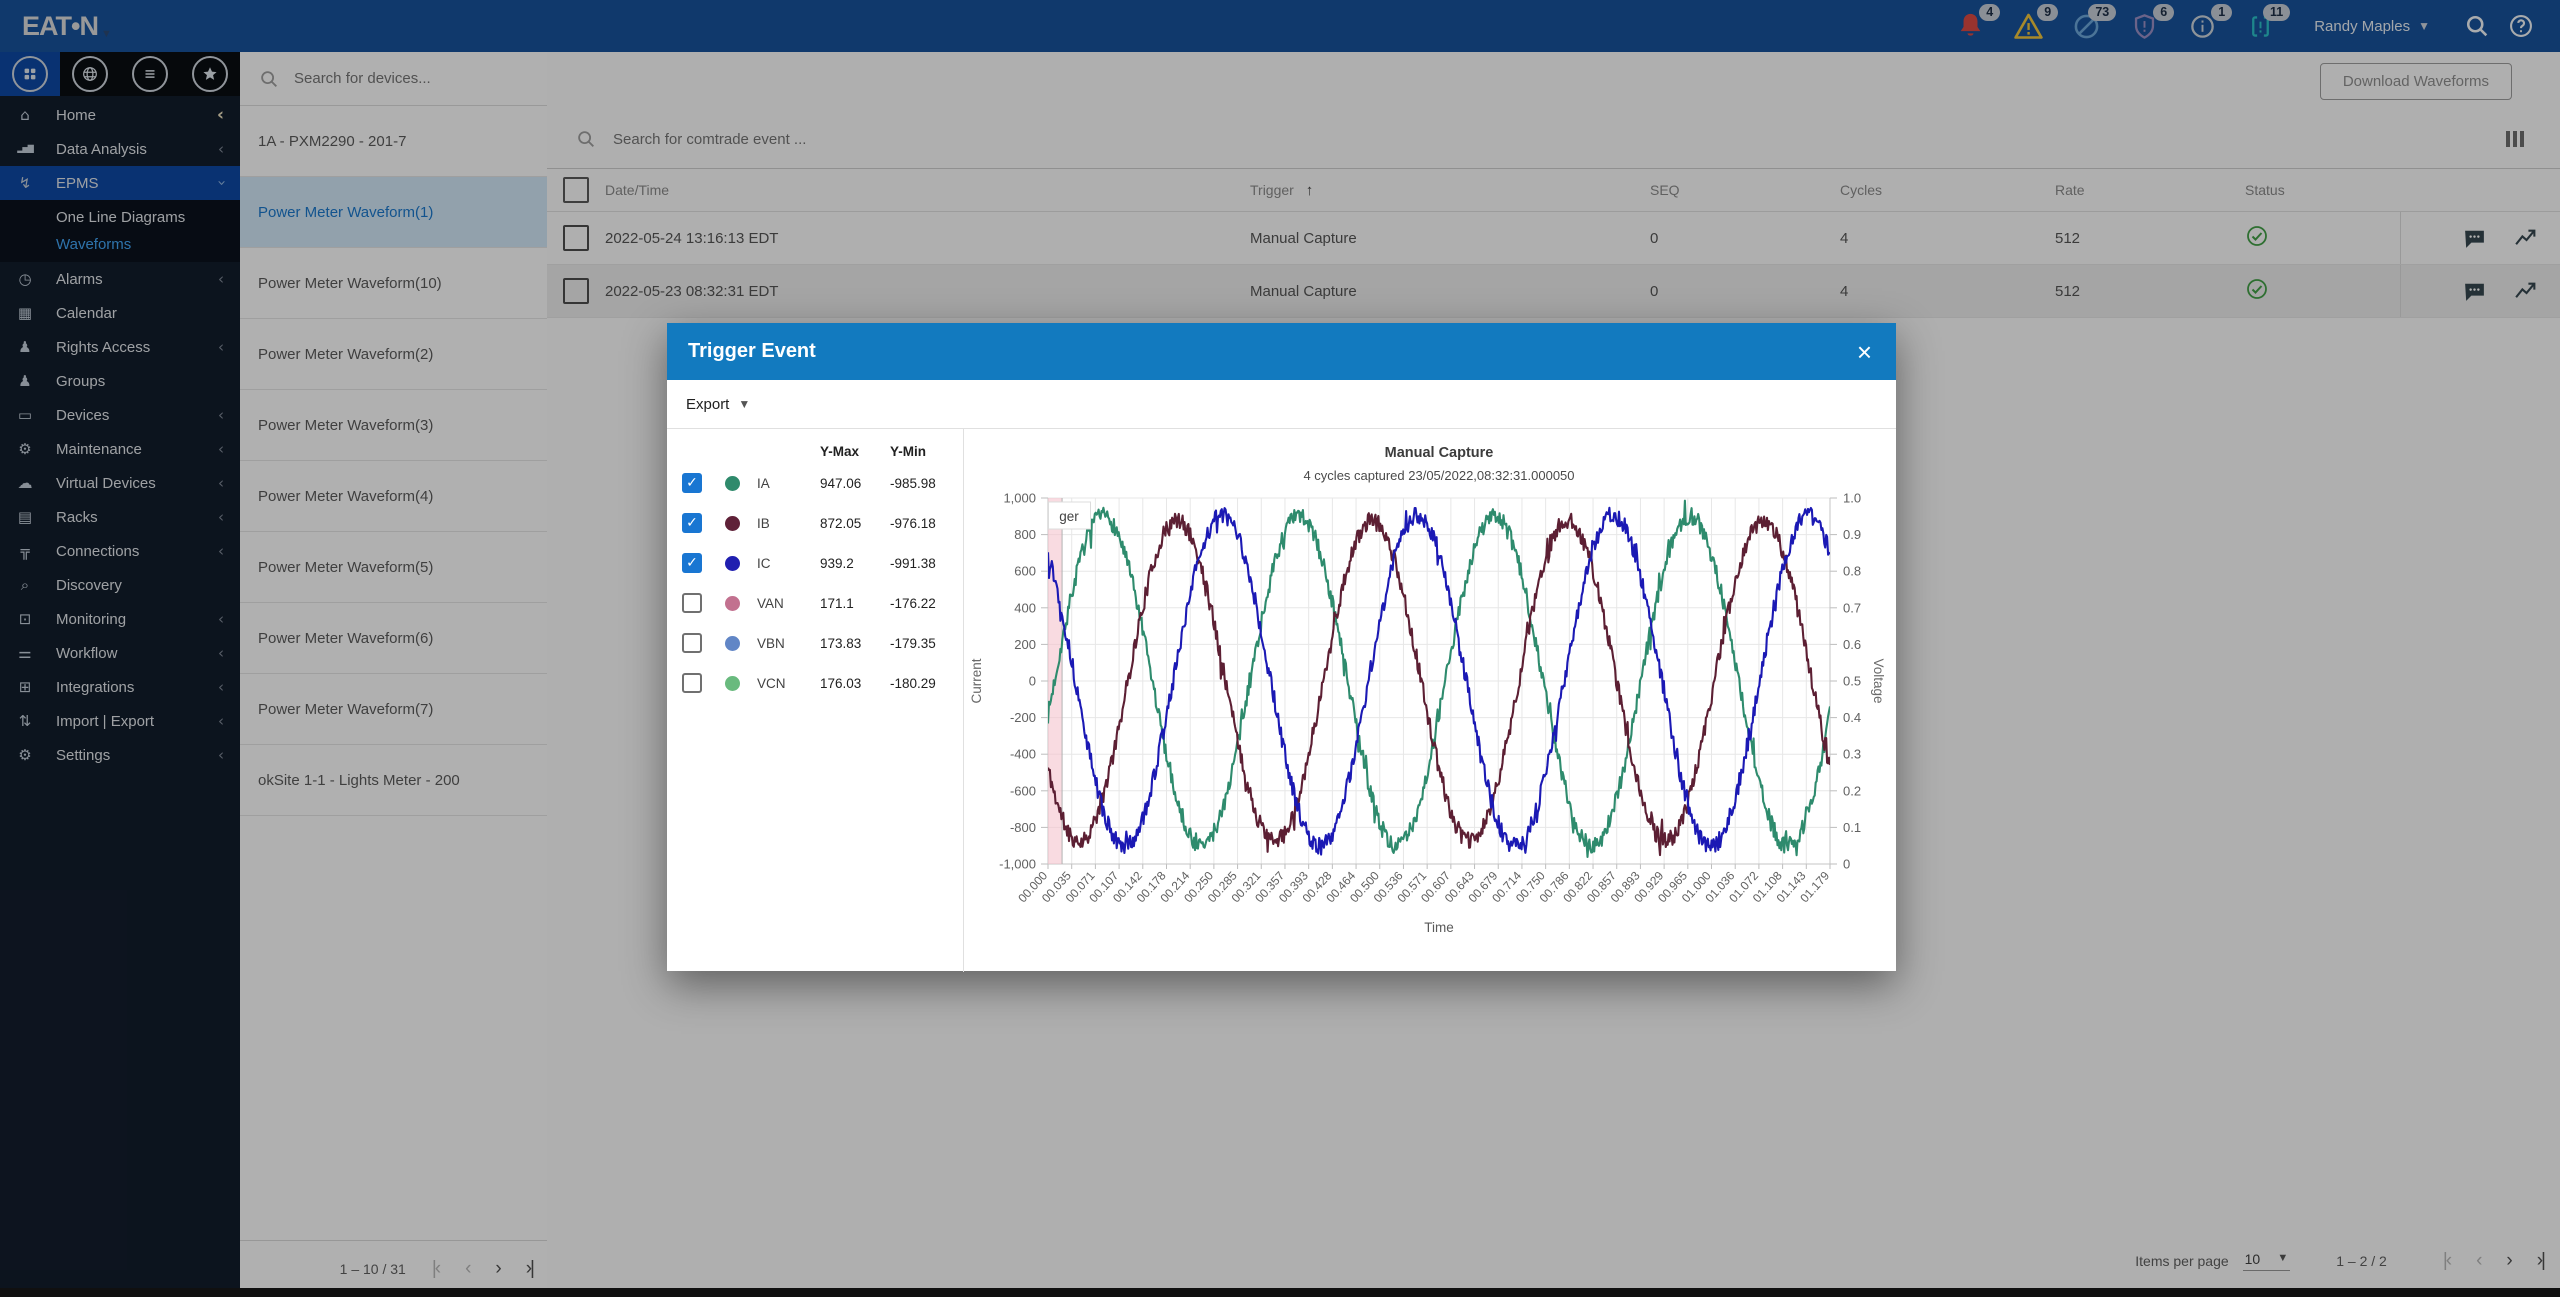 Image resolution: width=2560 pixels, height=1297 pixels. I want to click on sidebar-item-alarms: ◷ Alarms ‹, so click(120, 279).